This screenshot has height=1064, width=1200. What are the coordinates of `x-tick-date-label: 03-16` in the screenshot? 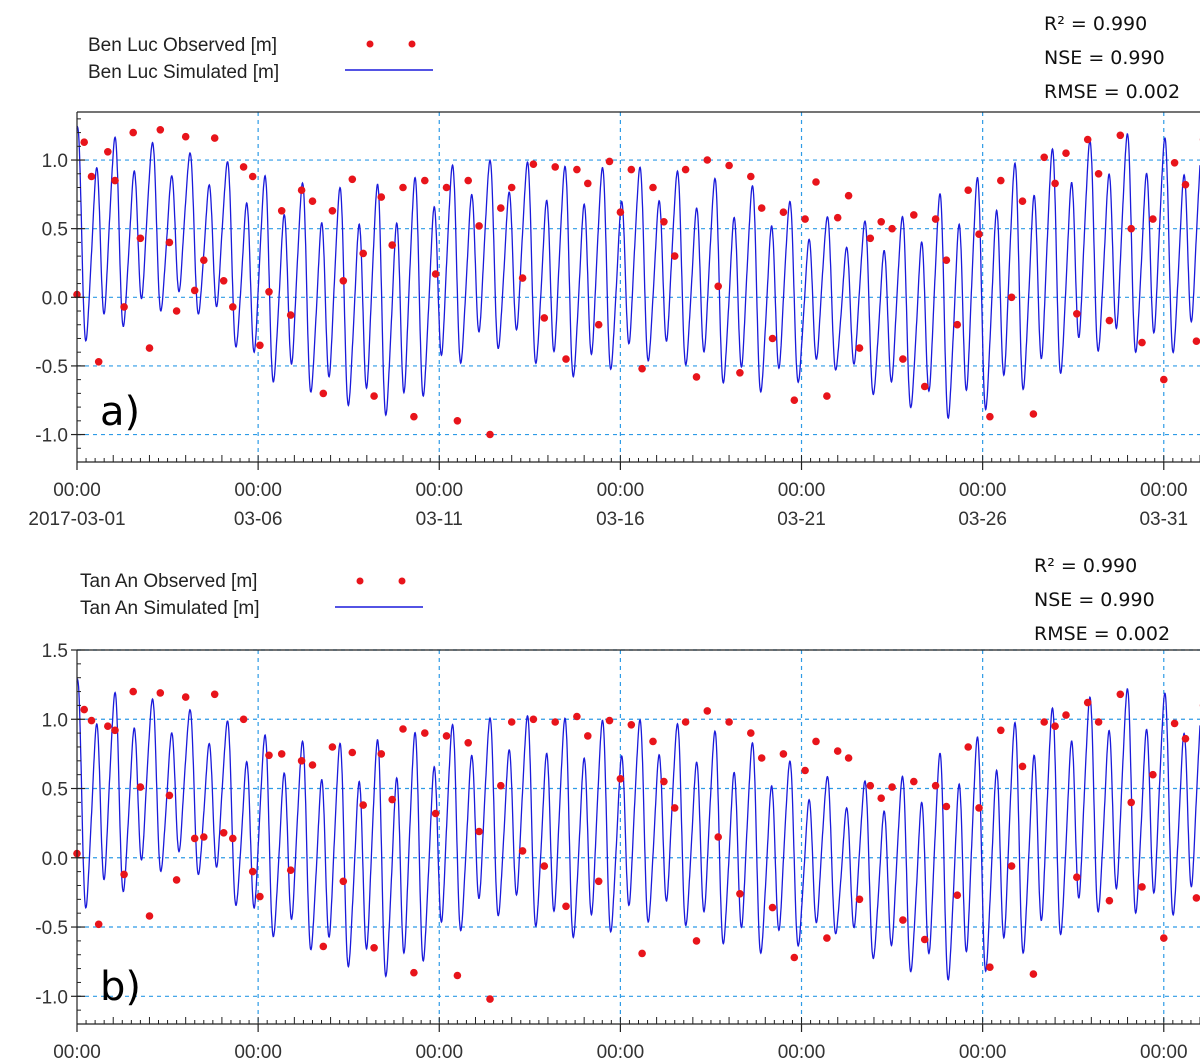 It's located at (620, 519).